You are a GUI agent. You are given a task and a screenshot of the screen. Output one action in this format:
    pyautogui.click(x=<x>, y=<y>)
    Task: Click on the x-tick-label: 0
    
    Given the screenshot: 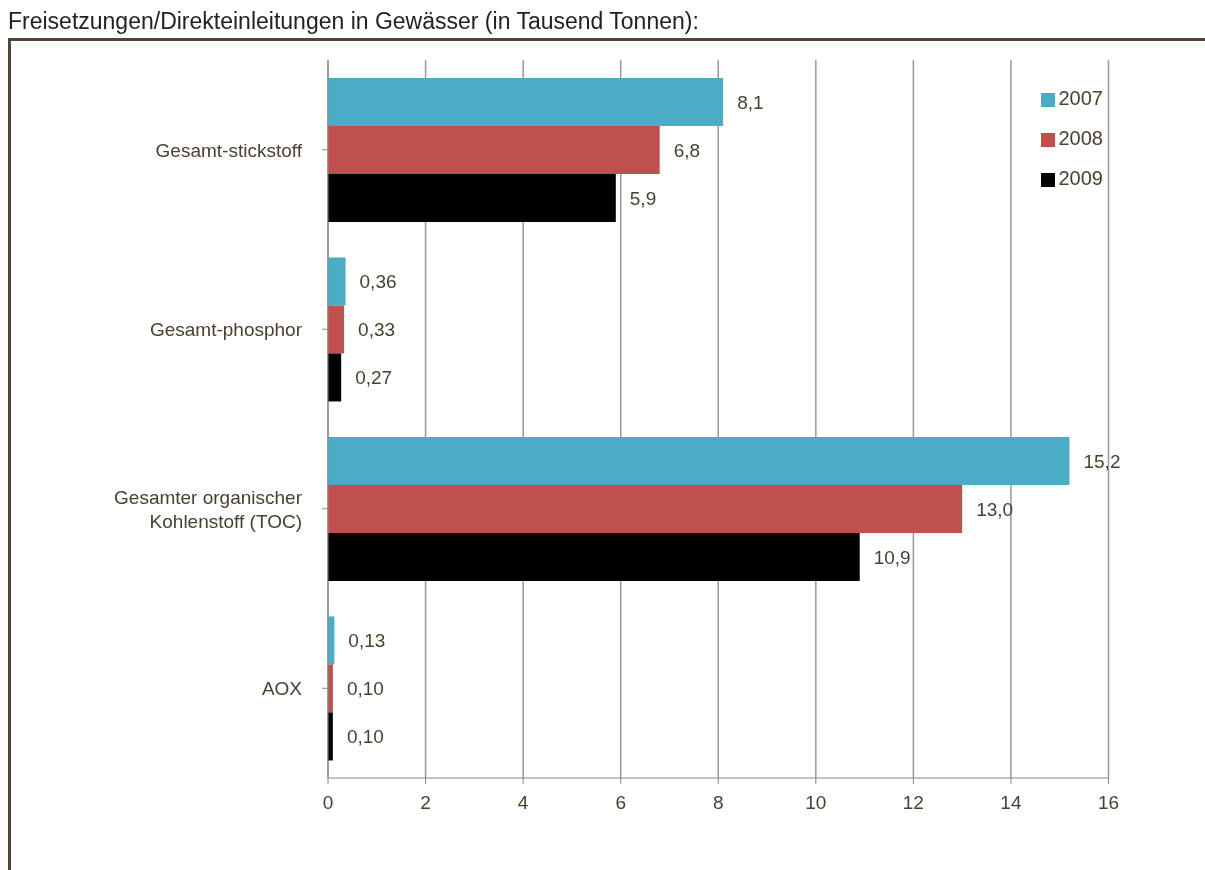 What is the action you would take?
    pyautogui.click(x=328, y=803)
    